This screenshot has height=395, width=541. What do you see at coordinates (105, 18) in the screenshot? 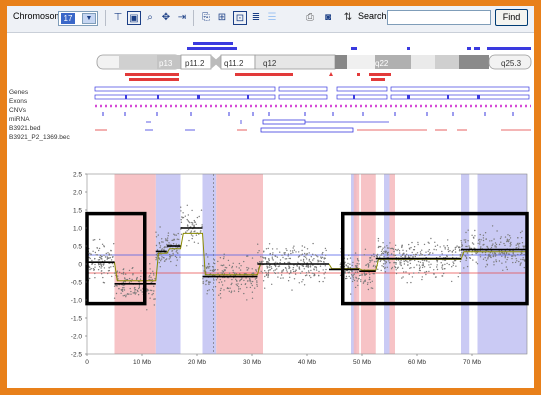
I see `toolbar-separator` at bounding box center [105, 18].